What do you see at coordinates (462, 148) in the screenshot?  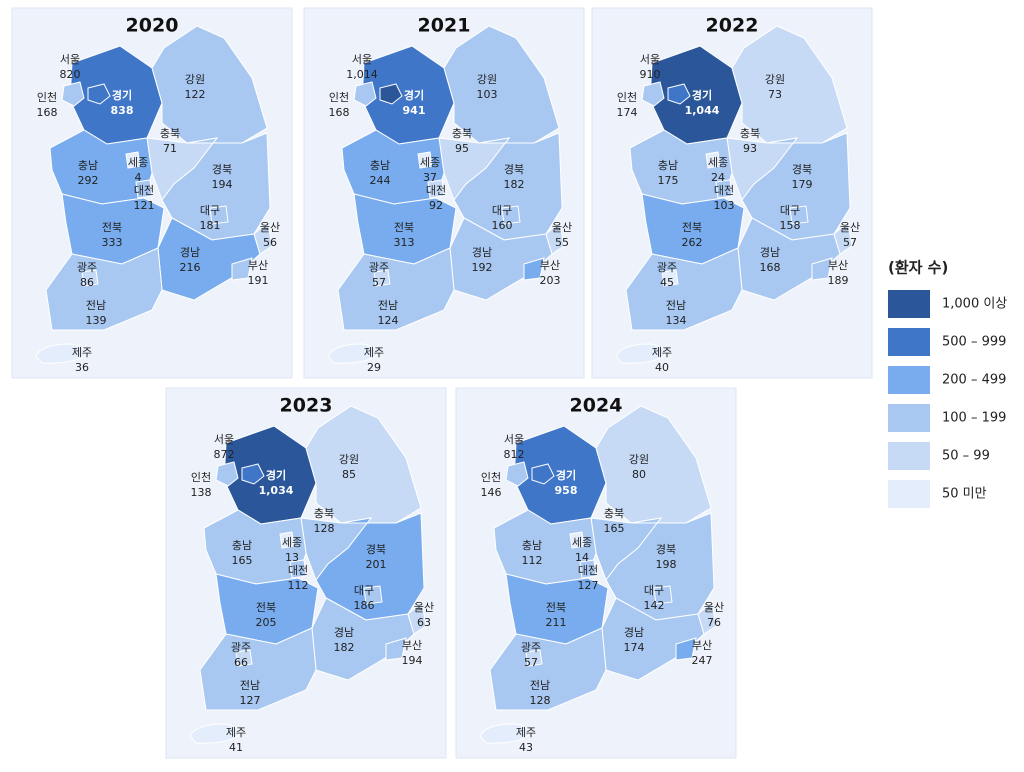 I see `region-value: 95` at bounding box center [462, 148].